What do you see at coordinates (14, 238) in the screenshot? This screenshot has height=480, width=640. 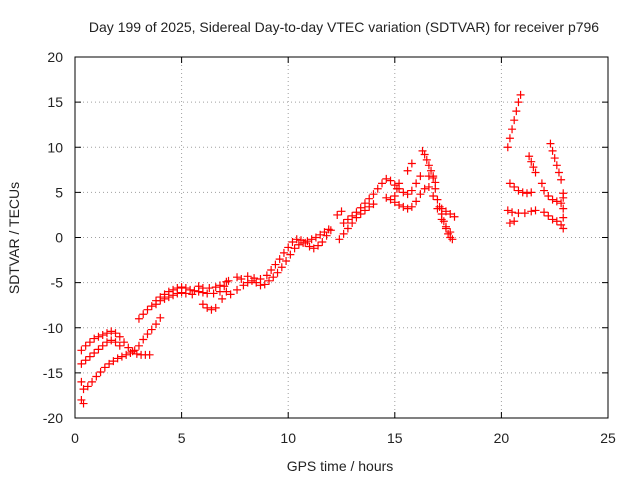 I see `y-axis-label: SDTVAR / TECUs` at bounding box center [14, 238].